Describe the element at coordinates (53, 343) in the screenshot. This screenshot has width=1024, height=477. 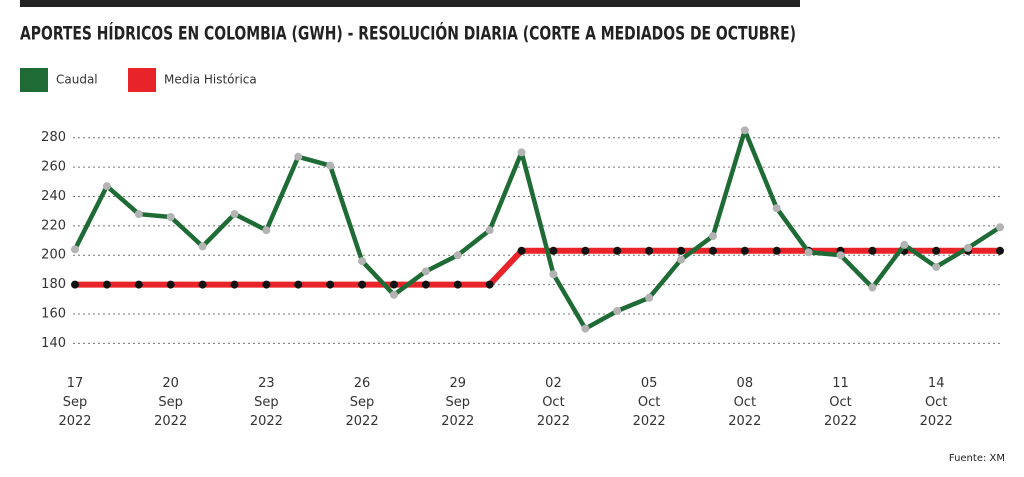
I see `y-tick-label: 140` at that location.